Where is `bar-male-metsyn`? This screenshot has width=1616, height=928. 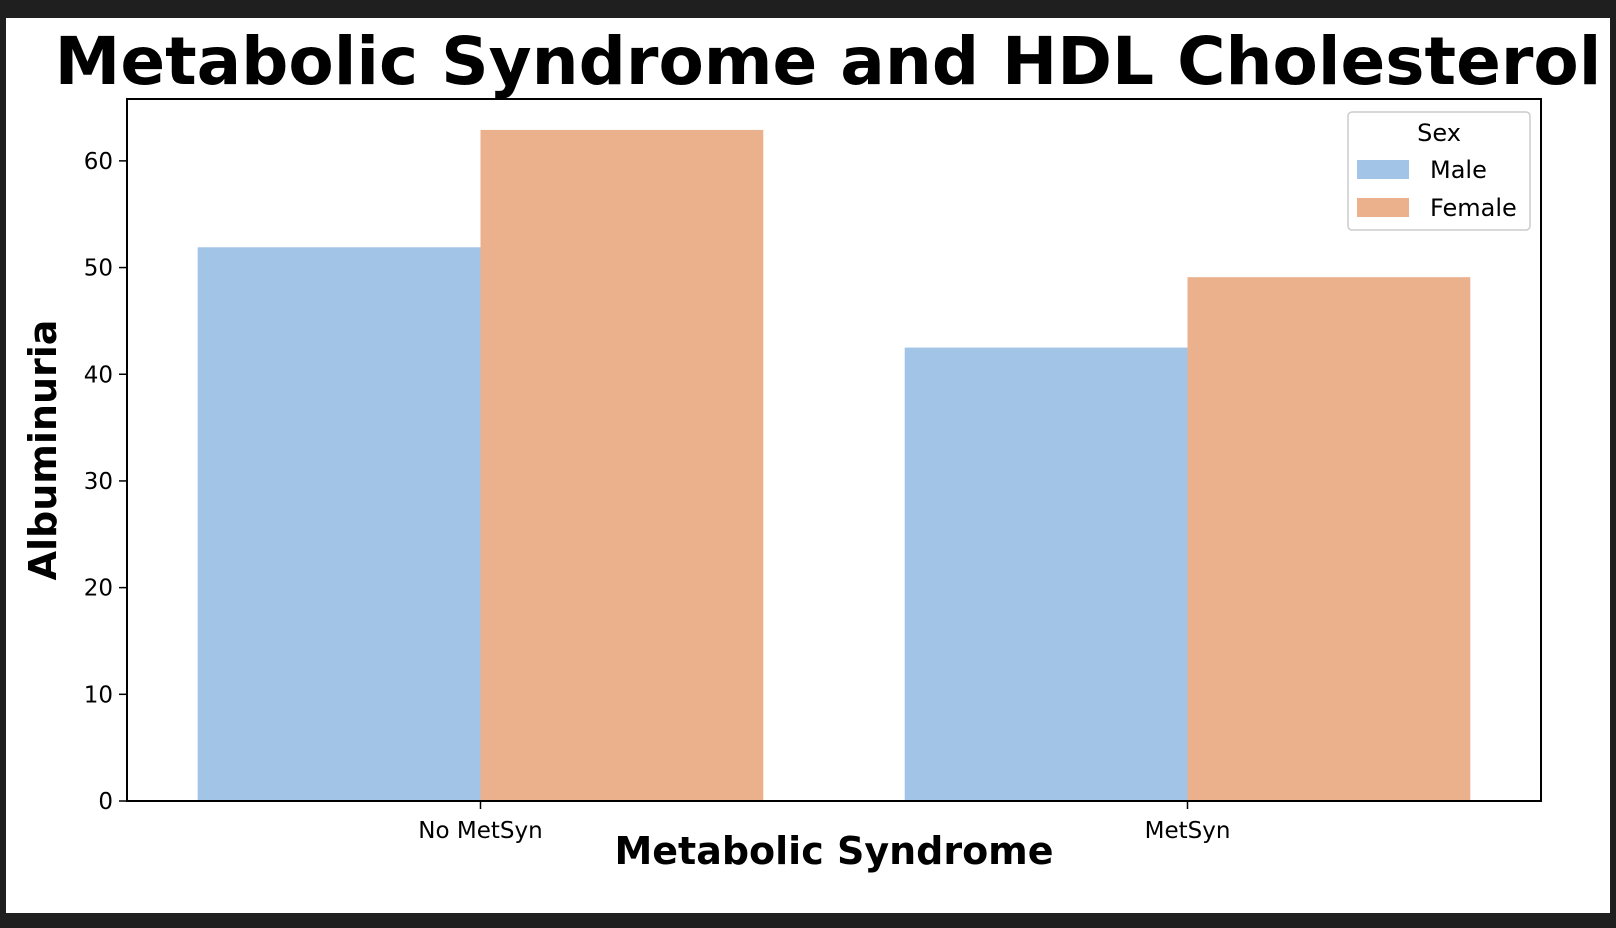 bar-male-metsyn is located at coordinates (1046, 574).